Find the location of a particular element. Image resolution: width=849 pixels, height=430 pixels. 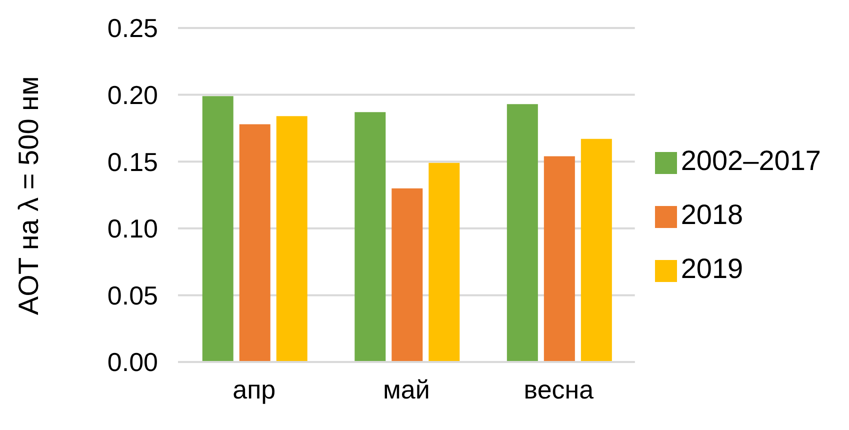

legend-label: 2002–2017 is located at coordinates (750, 160).